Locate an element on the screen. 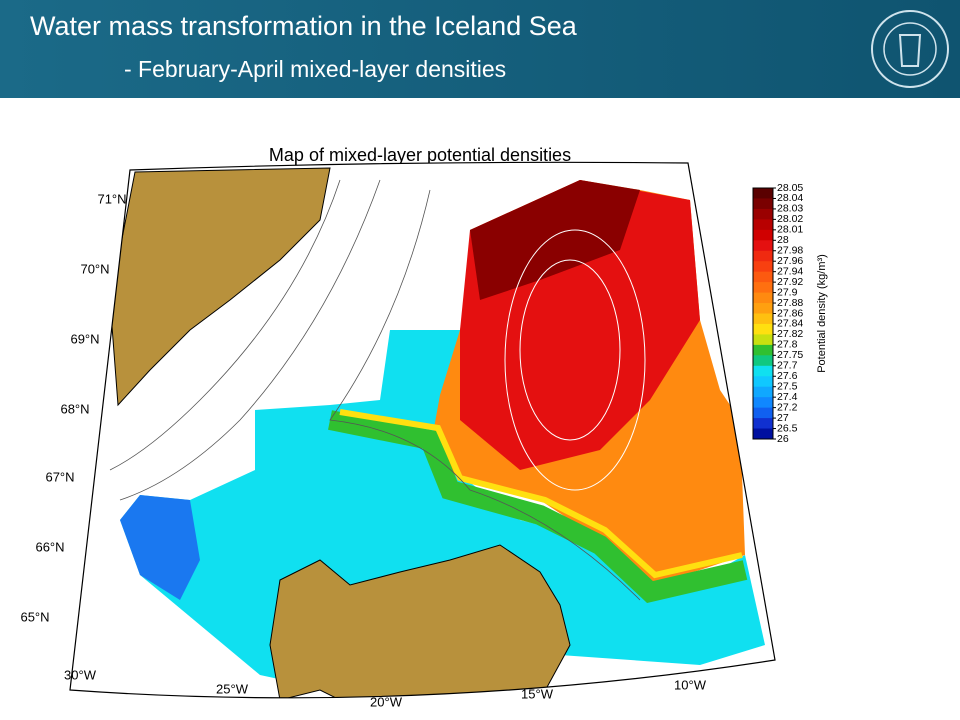 The height and width of the screenshot is (720, 960). iceland is located at coordinates (420, 621).